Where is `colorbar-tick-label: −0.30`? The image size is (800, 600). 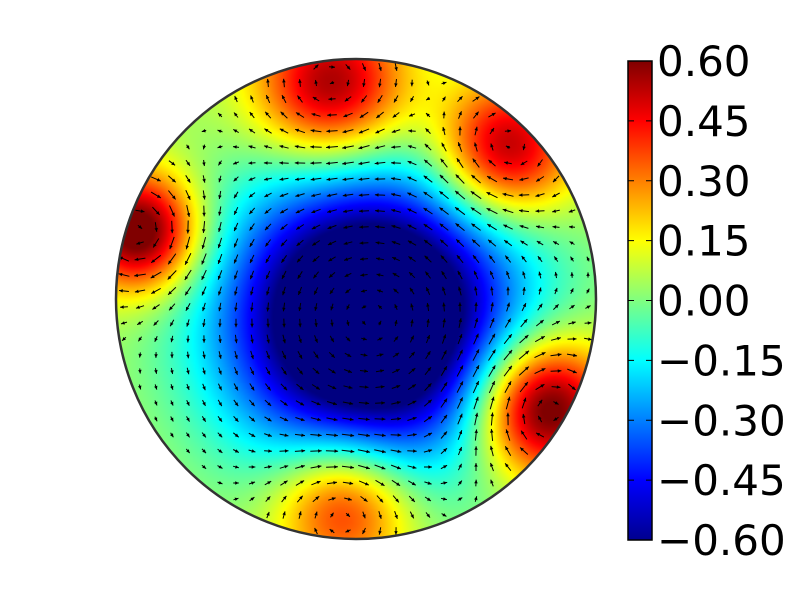
colorbar-tick-label: −0.30 is located at coordinates (721, 420).